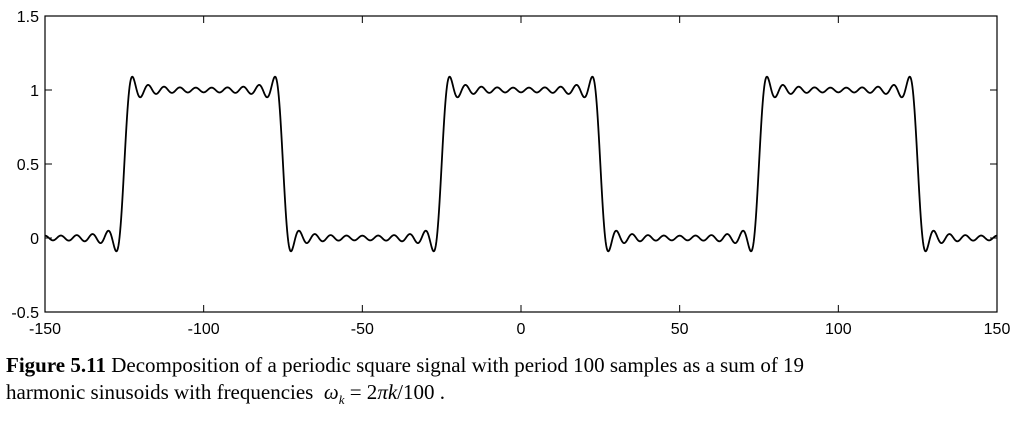 This screenshot has width=1018, height=421. What do you see at coordinates (28, 165) in the screenshot?
I see `y-tick-label: 0.5` at bounding box center [28, 165].